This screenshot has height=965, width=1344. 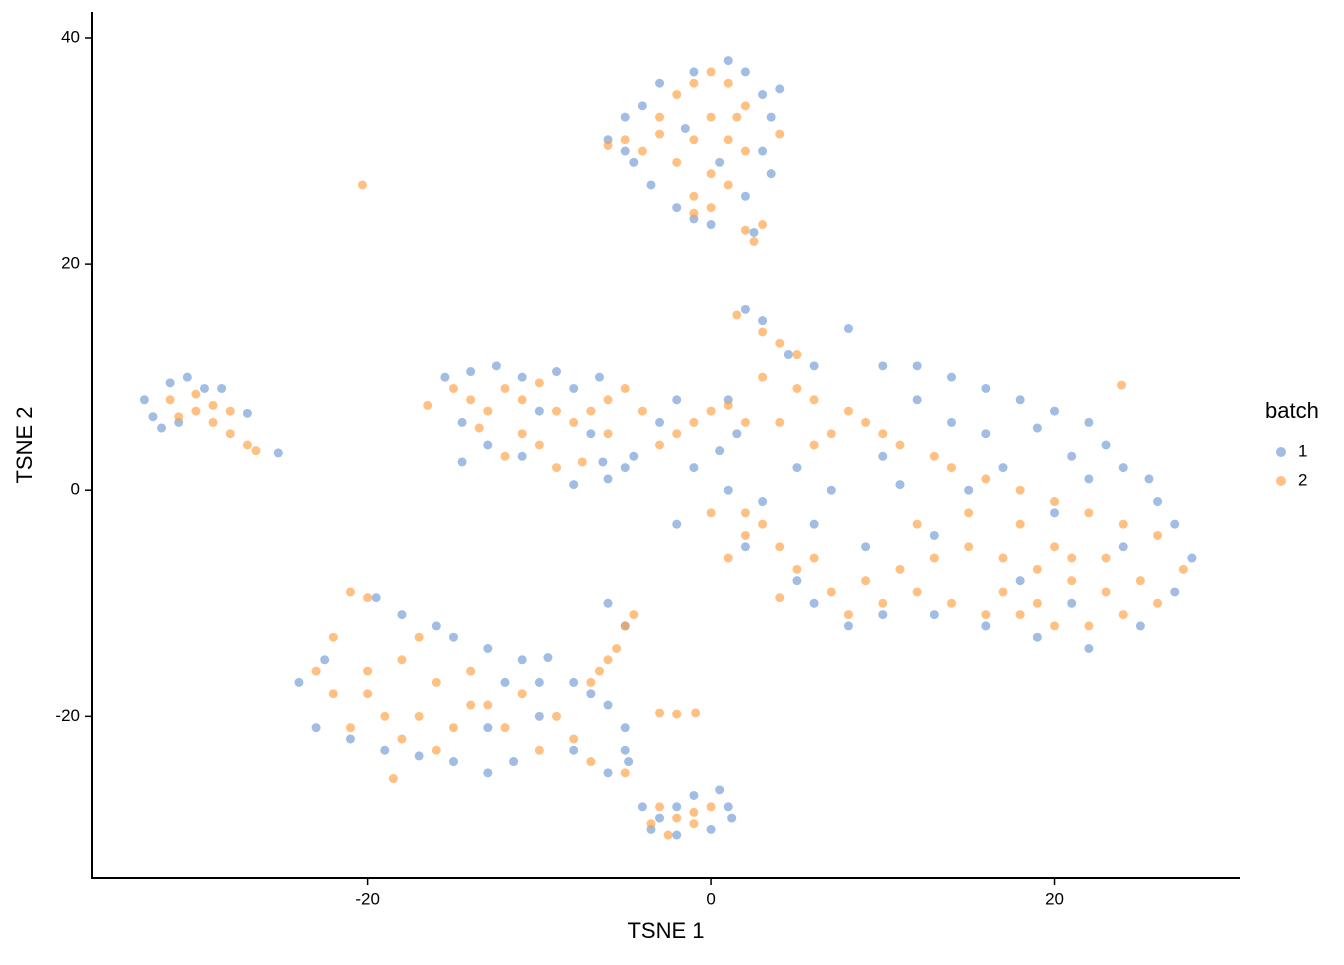 What do you see at coordinates (1281, 452) in the screenshot?
I see `legend-key` at bounding box center [1281, 452].